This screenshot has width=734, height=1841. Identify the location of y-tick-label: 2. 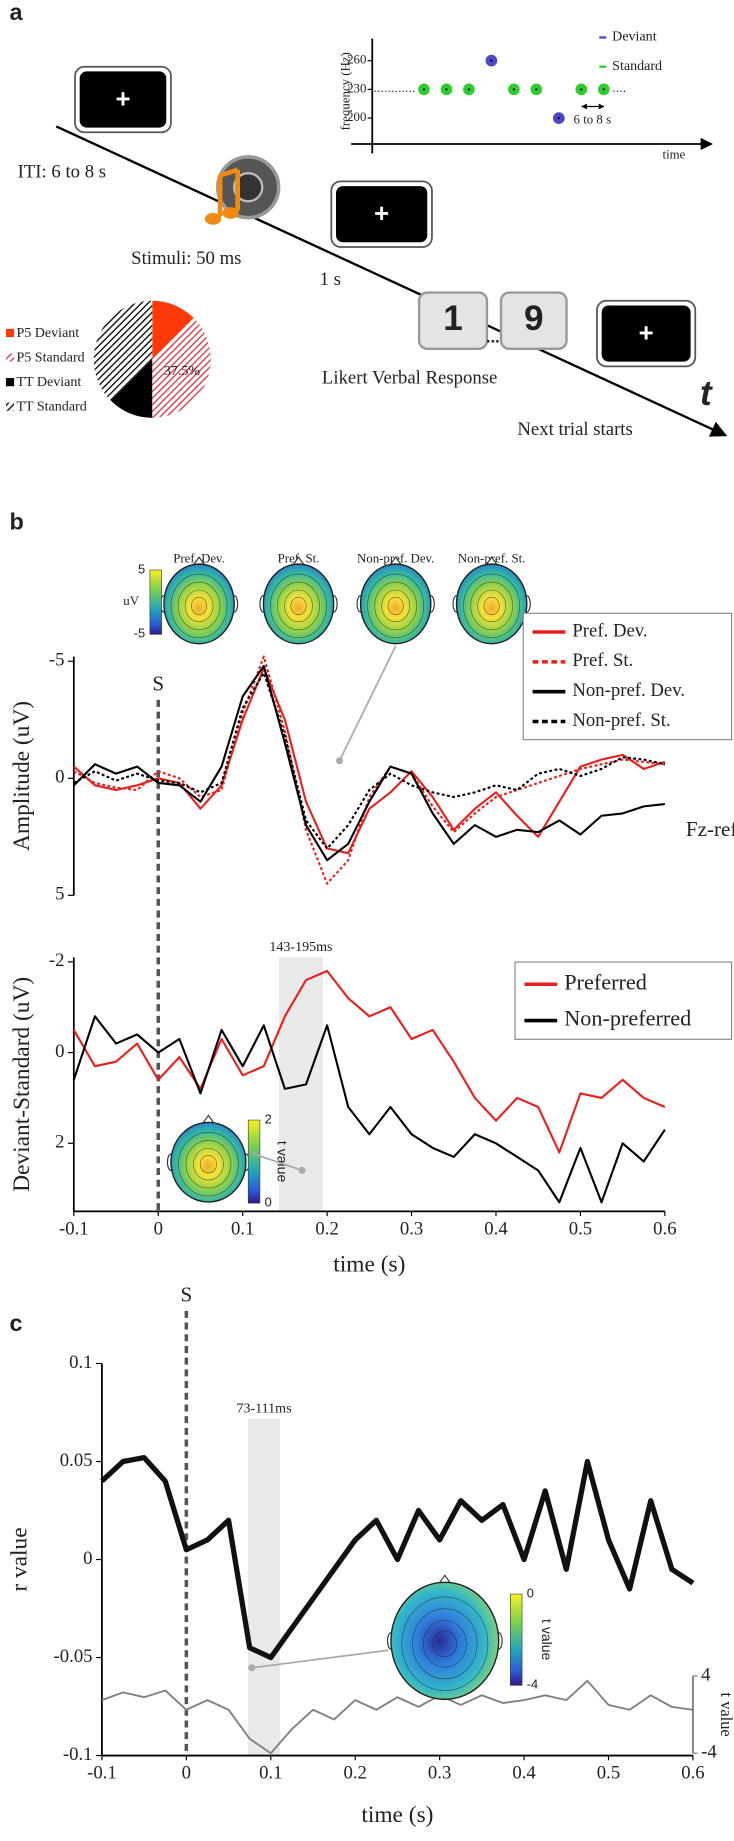
(59, 1142).